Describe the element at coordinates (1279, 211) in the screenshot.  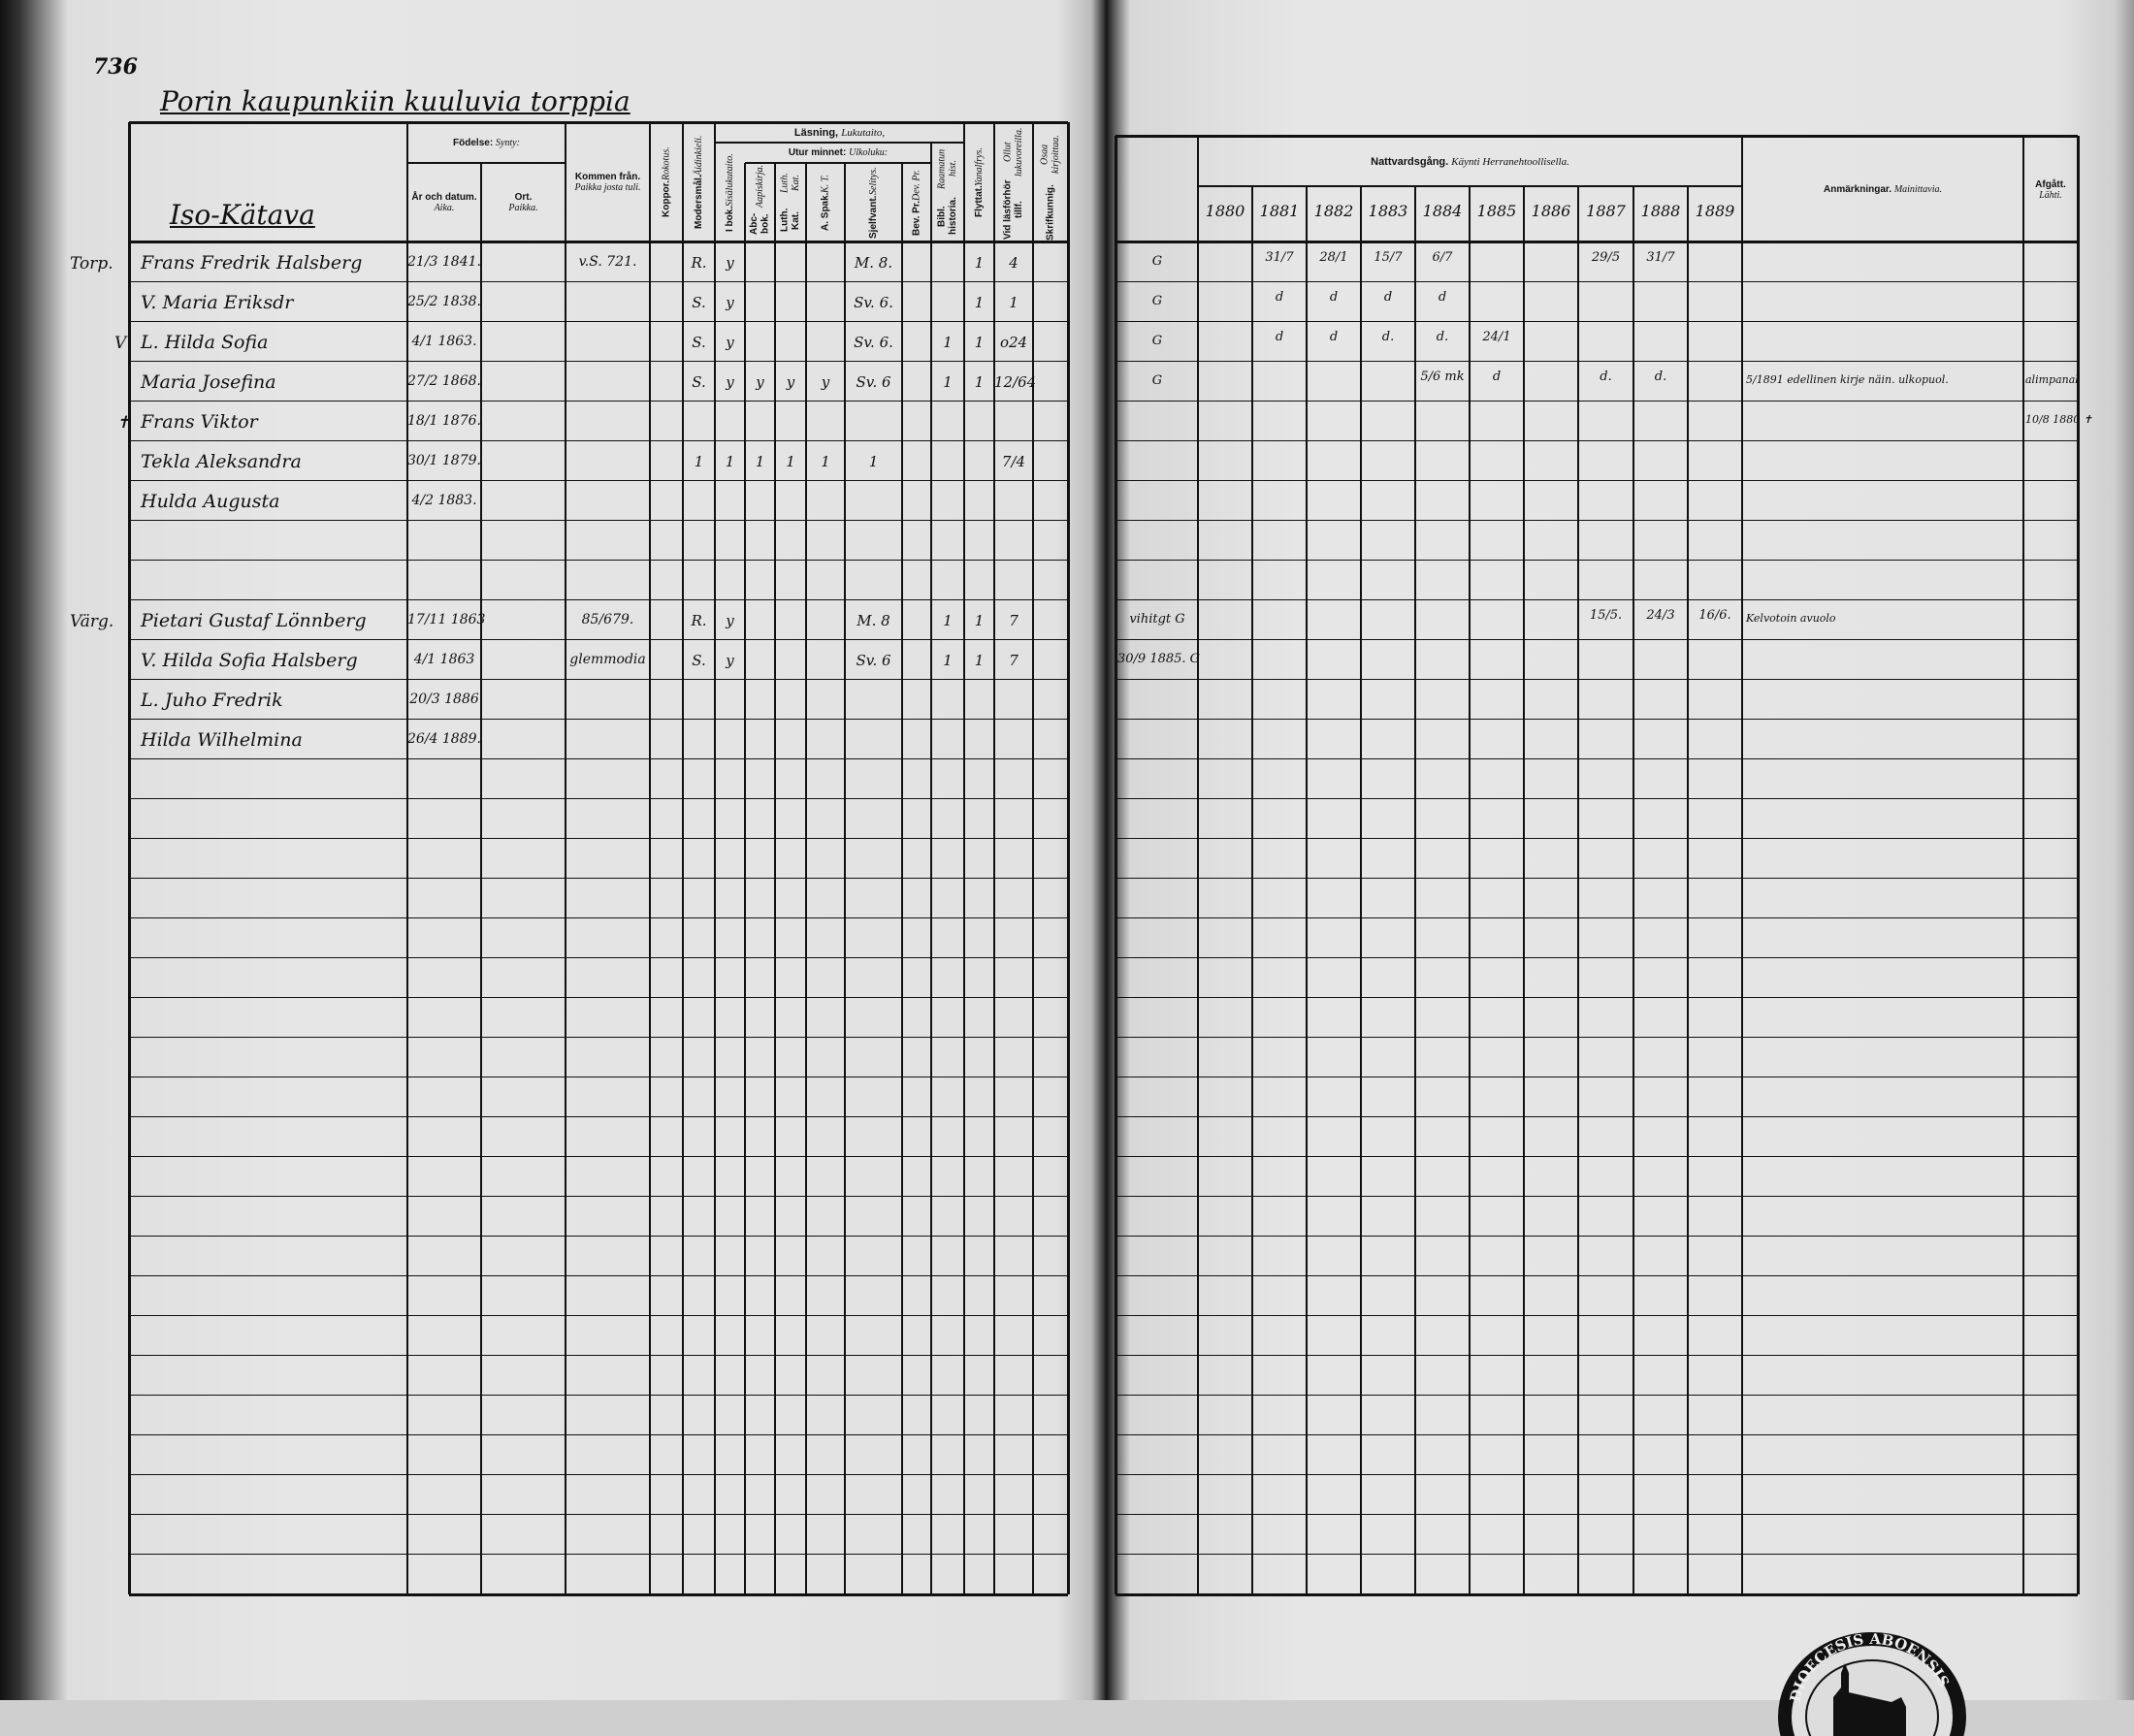
I see `year-header: 1881` at that location.